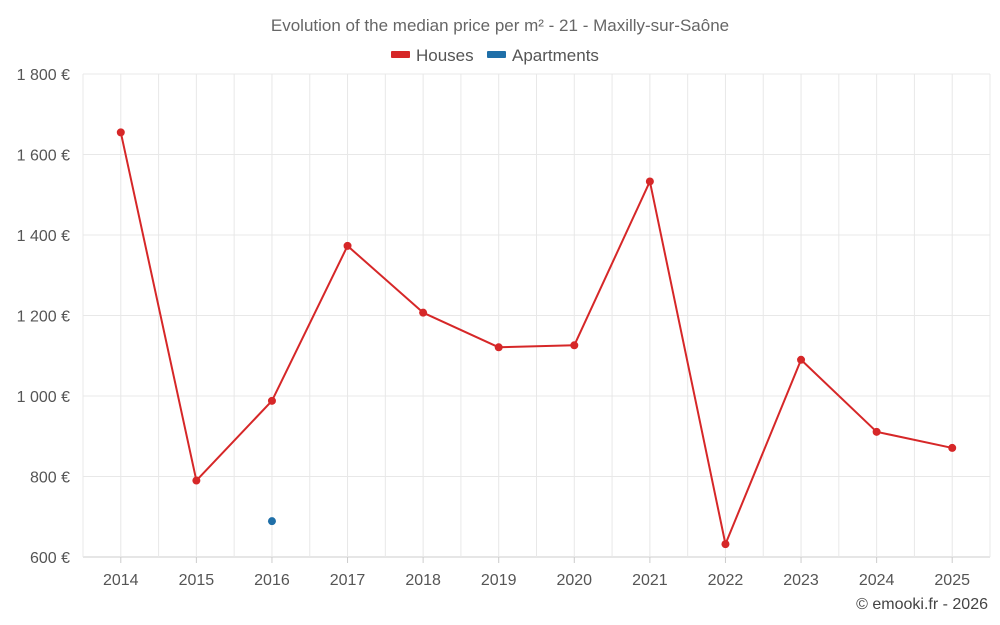 This screenshot has height=625, width=1000. Describe the element at coordinates (50, 478) in the screenshot. I see `y-tick-label: 800 €` at that location.